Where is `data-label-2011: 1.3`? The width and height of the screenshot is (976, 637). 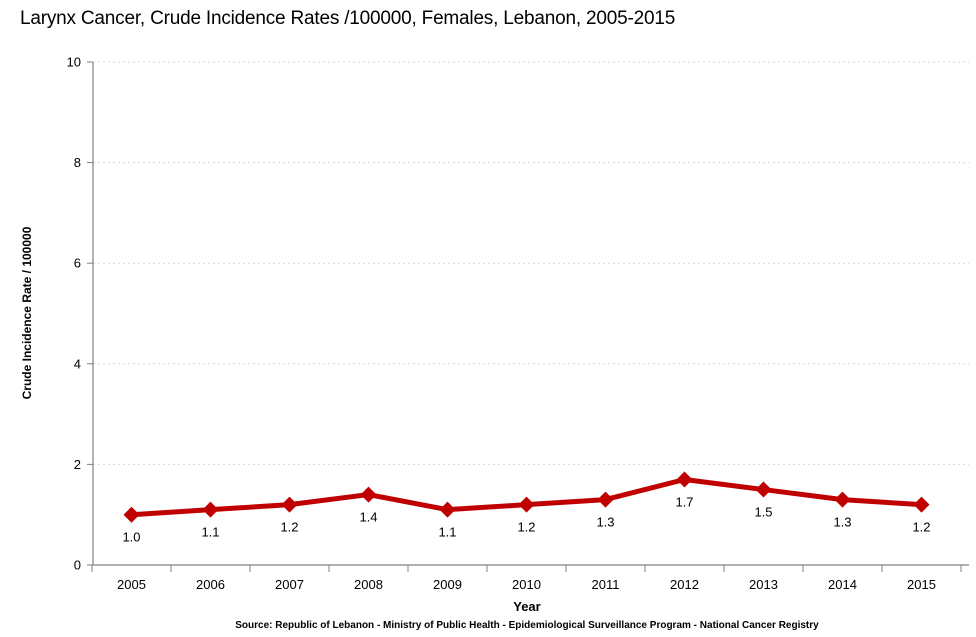 data-label-2011: 1.3 is located at coordinates (605, 522).